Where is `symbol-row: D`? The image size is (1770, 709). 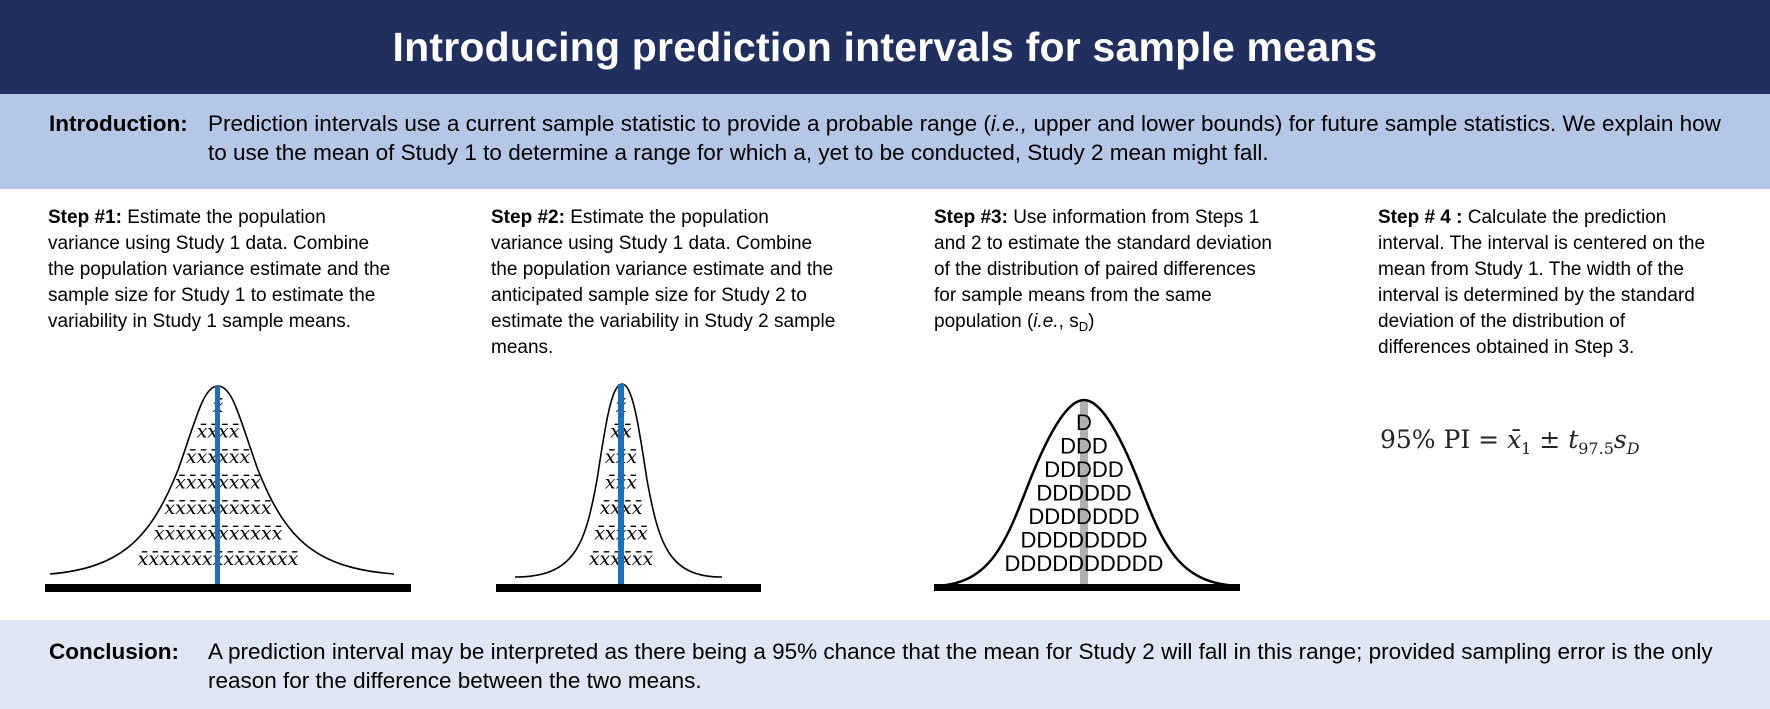
symbol-row: D is located at coordinates (1084, 422).